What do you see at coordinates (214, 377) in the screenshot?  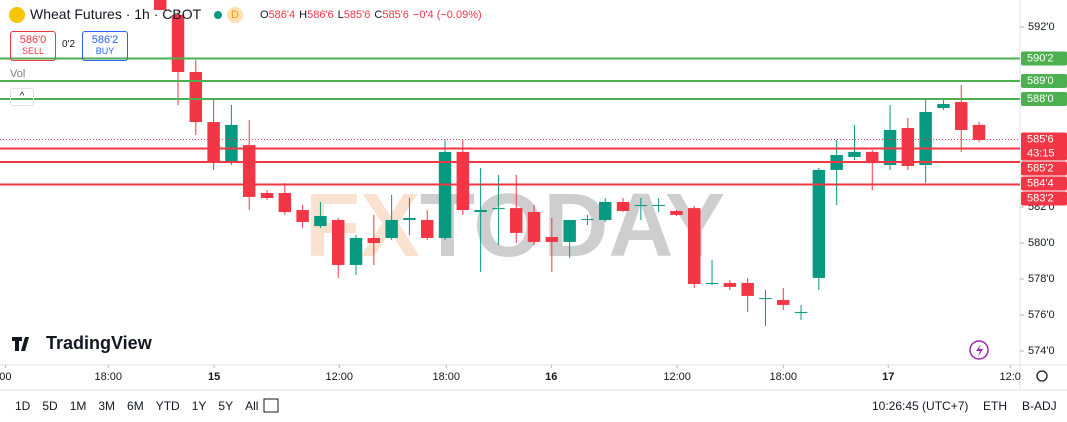 I see `x-tick-label: 15` at bounding box center [214, 377].